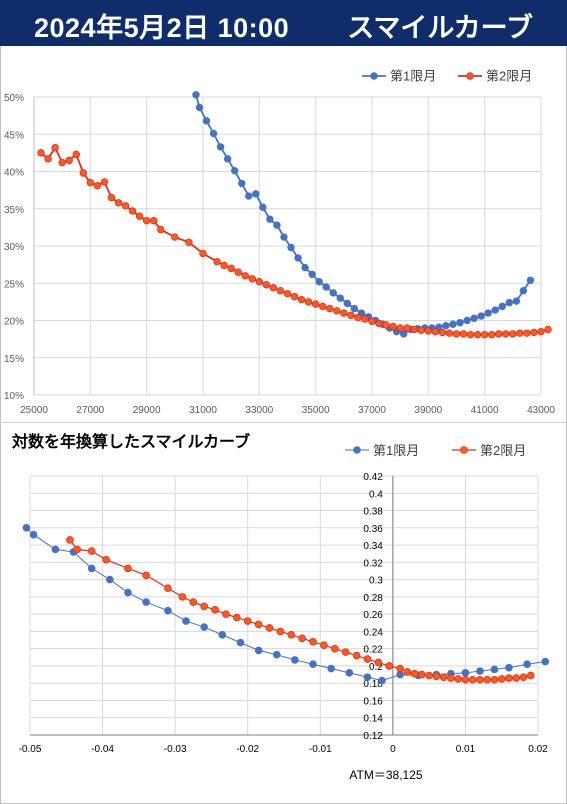 This screenshot has width=567, height=804. What do you see at coordinates (393, 749) in the screenshot?
I see `x-tick-label: 0` at bounding box center [393, 749].